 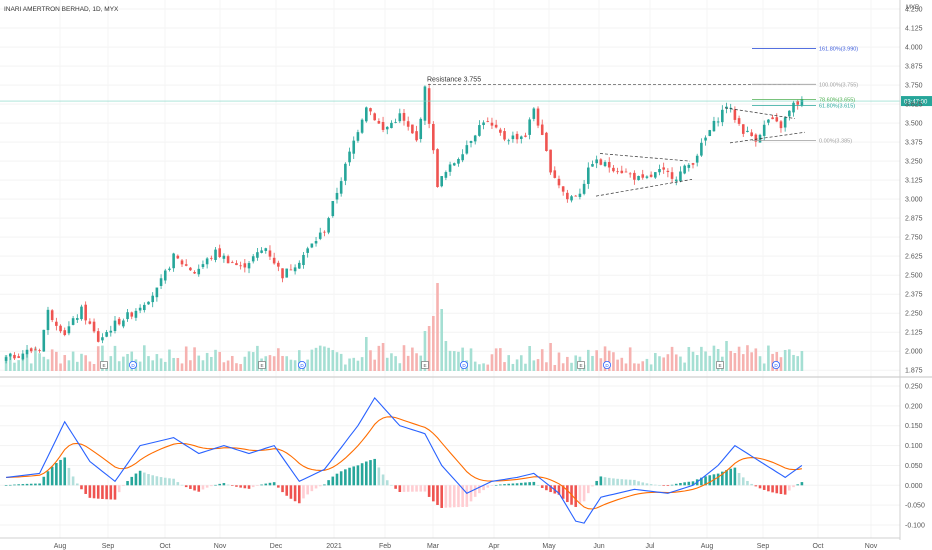 I want to click on pattern-trendline, so click(x=767, y=137).